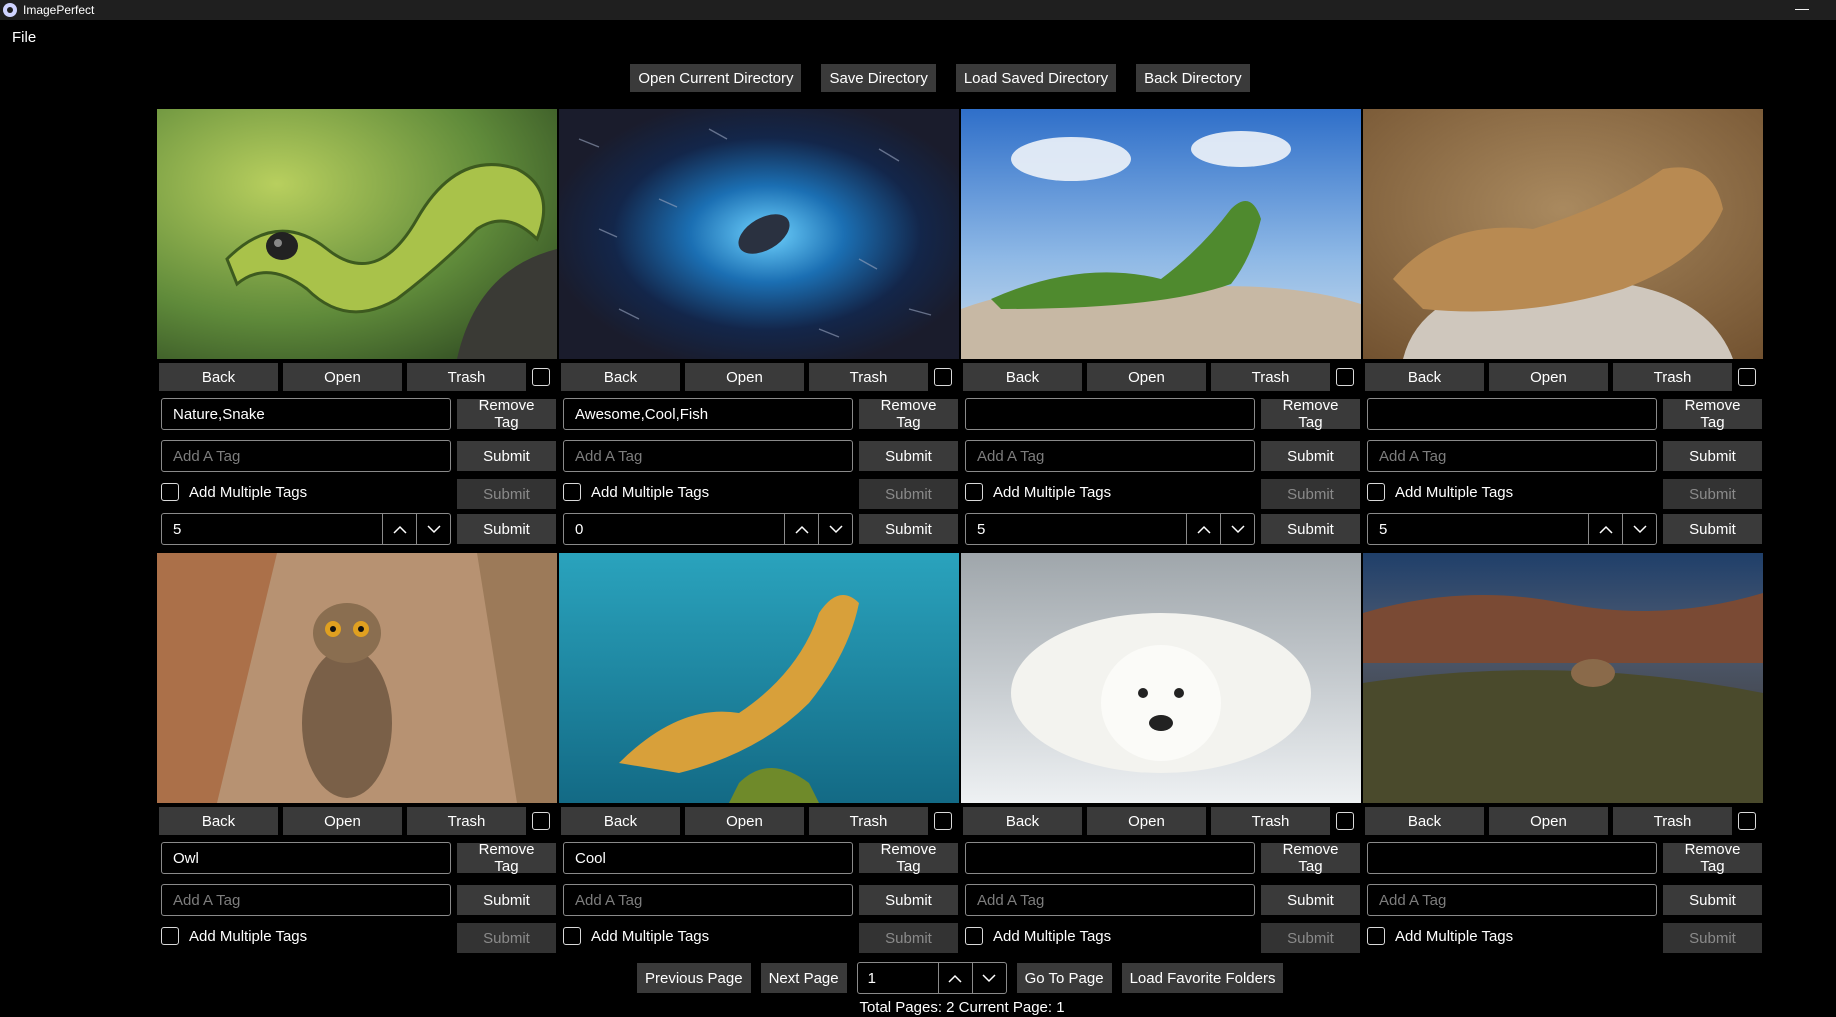  I want to click on back-directory-button: Back Directory, so click(1193, 78).